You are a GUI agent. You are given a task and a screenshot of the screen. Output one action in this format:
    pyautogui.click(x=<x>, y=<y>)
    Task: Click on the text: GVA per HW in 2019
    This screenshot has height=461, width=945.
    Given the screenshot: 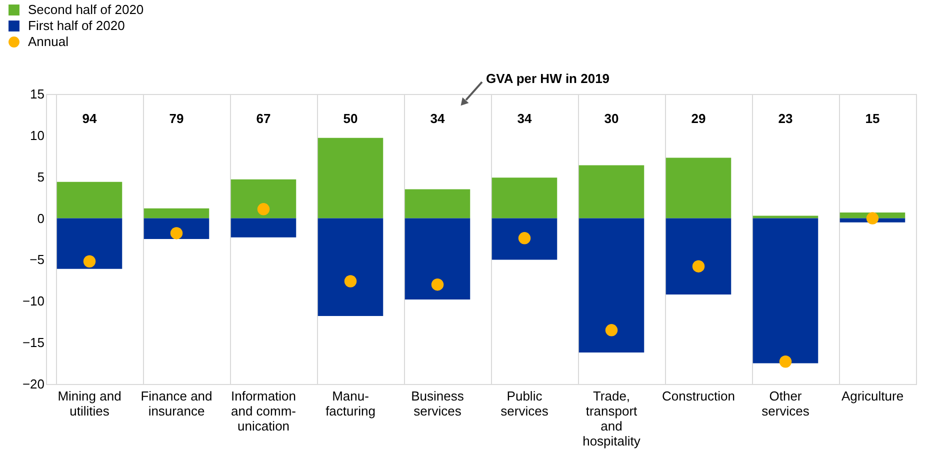 What is the action you would take?
    pyautogui.click(x=548, y=78)
    